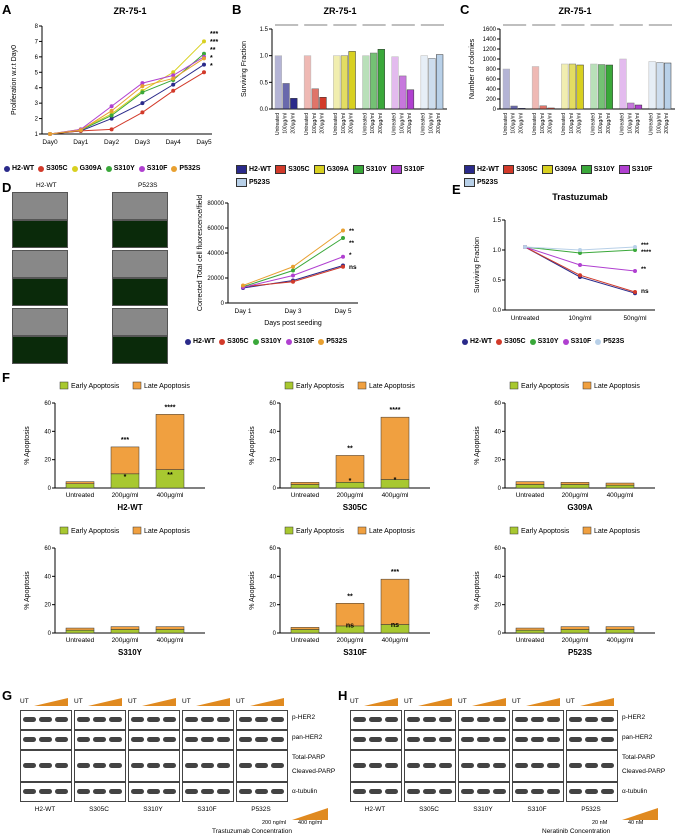 The height and width of the screenshot is (835, 685). I want to click on y-tick-label: 80000, so click(215, 204).